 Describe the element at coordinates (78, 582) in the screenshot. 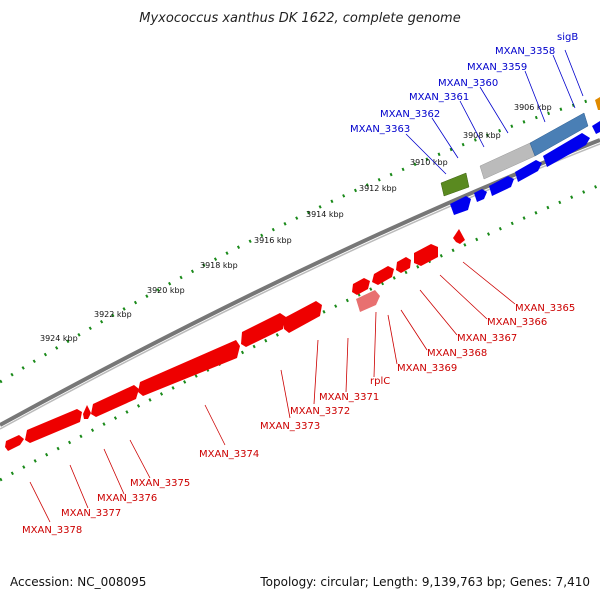

I see `accession-text: Accession: NC_008095` at that location.